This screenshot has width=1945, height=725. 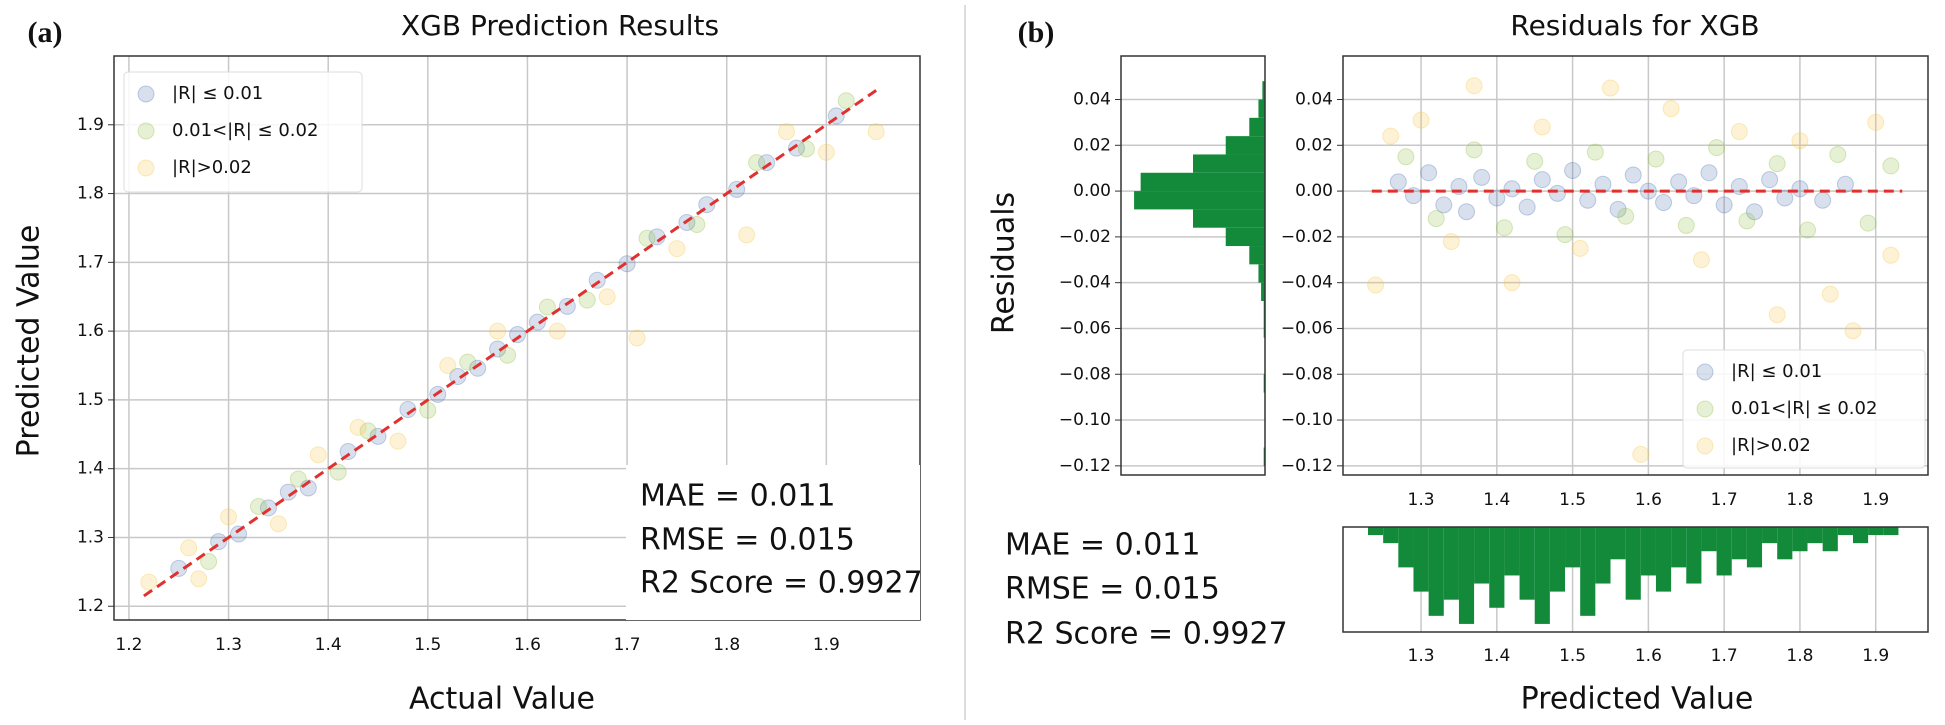 I want to click on x-axis-label: Actual Value, so click(x=502, y=699).